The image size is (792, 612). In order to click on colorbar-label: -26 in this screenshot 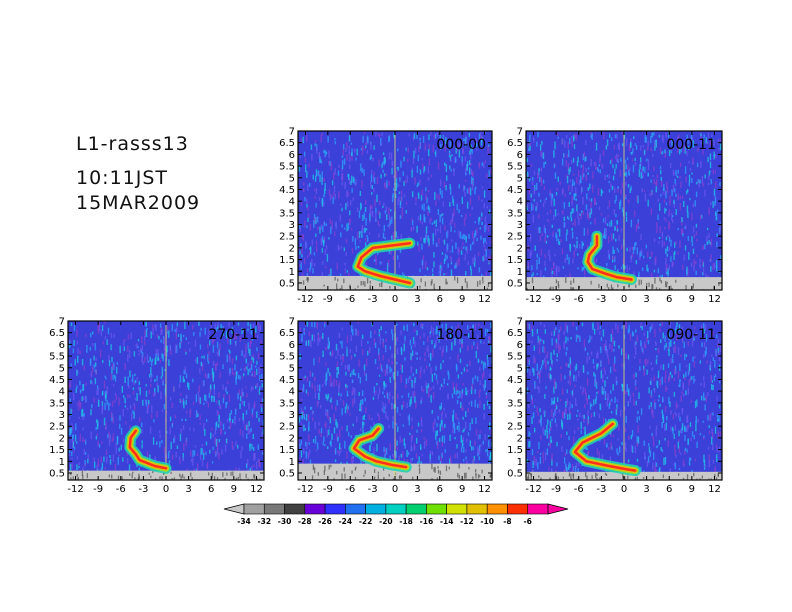, I will do `click(325, 521)`.